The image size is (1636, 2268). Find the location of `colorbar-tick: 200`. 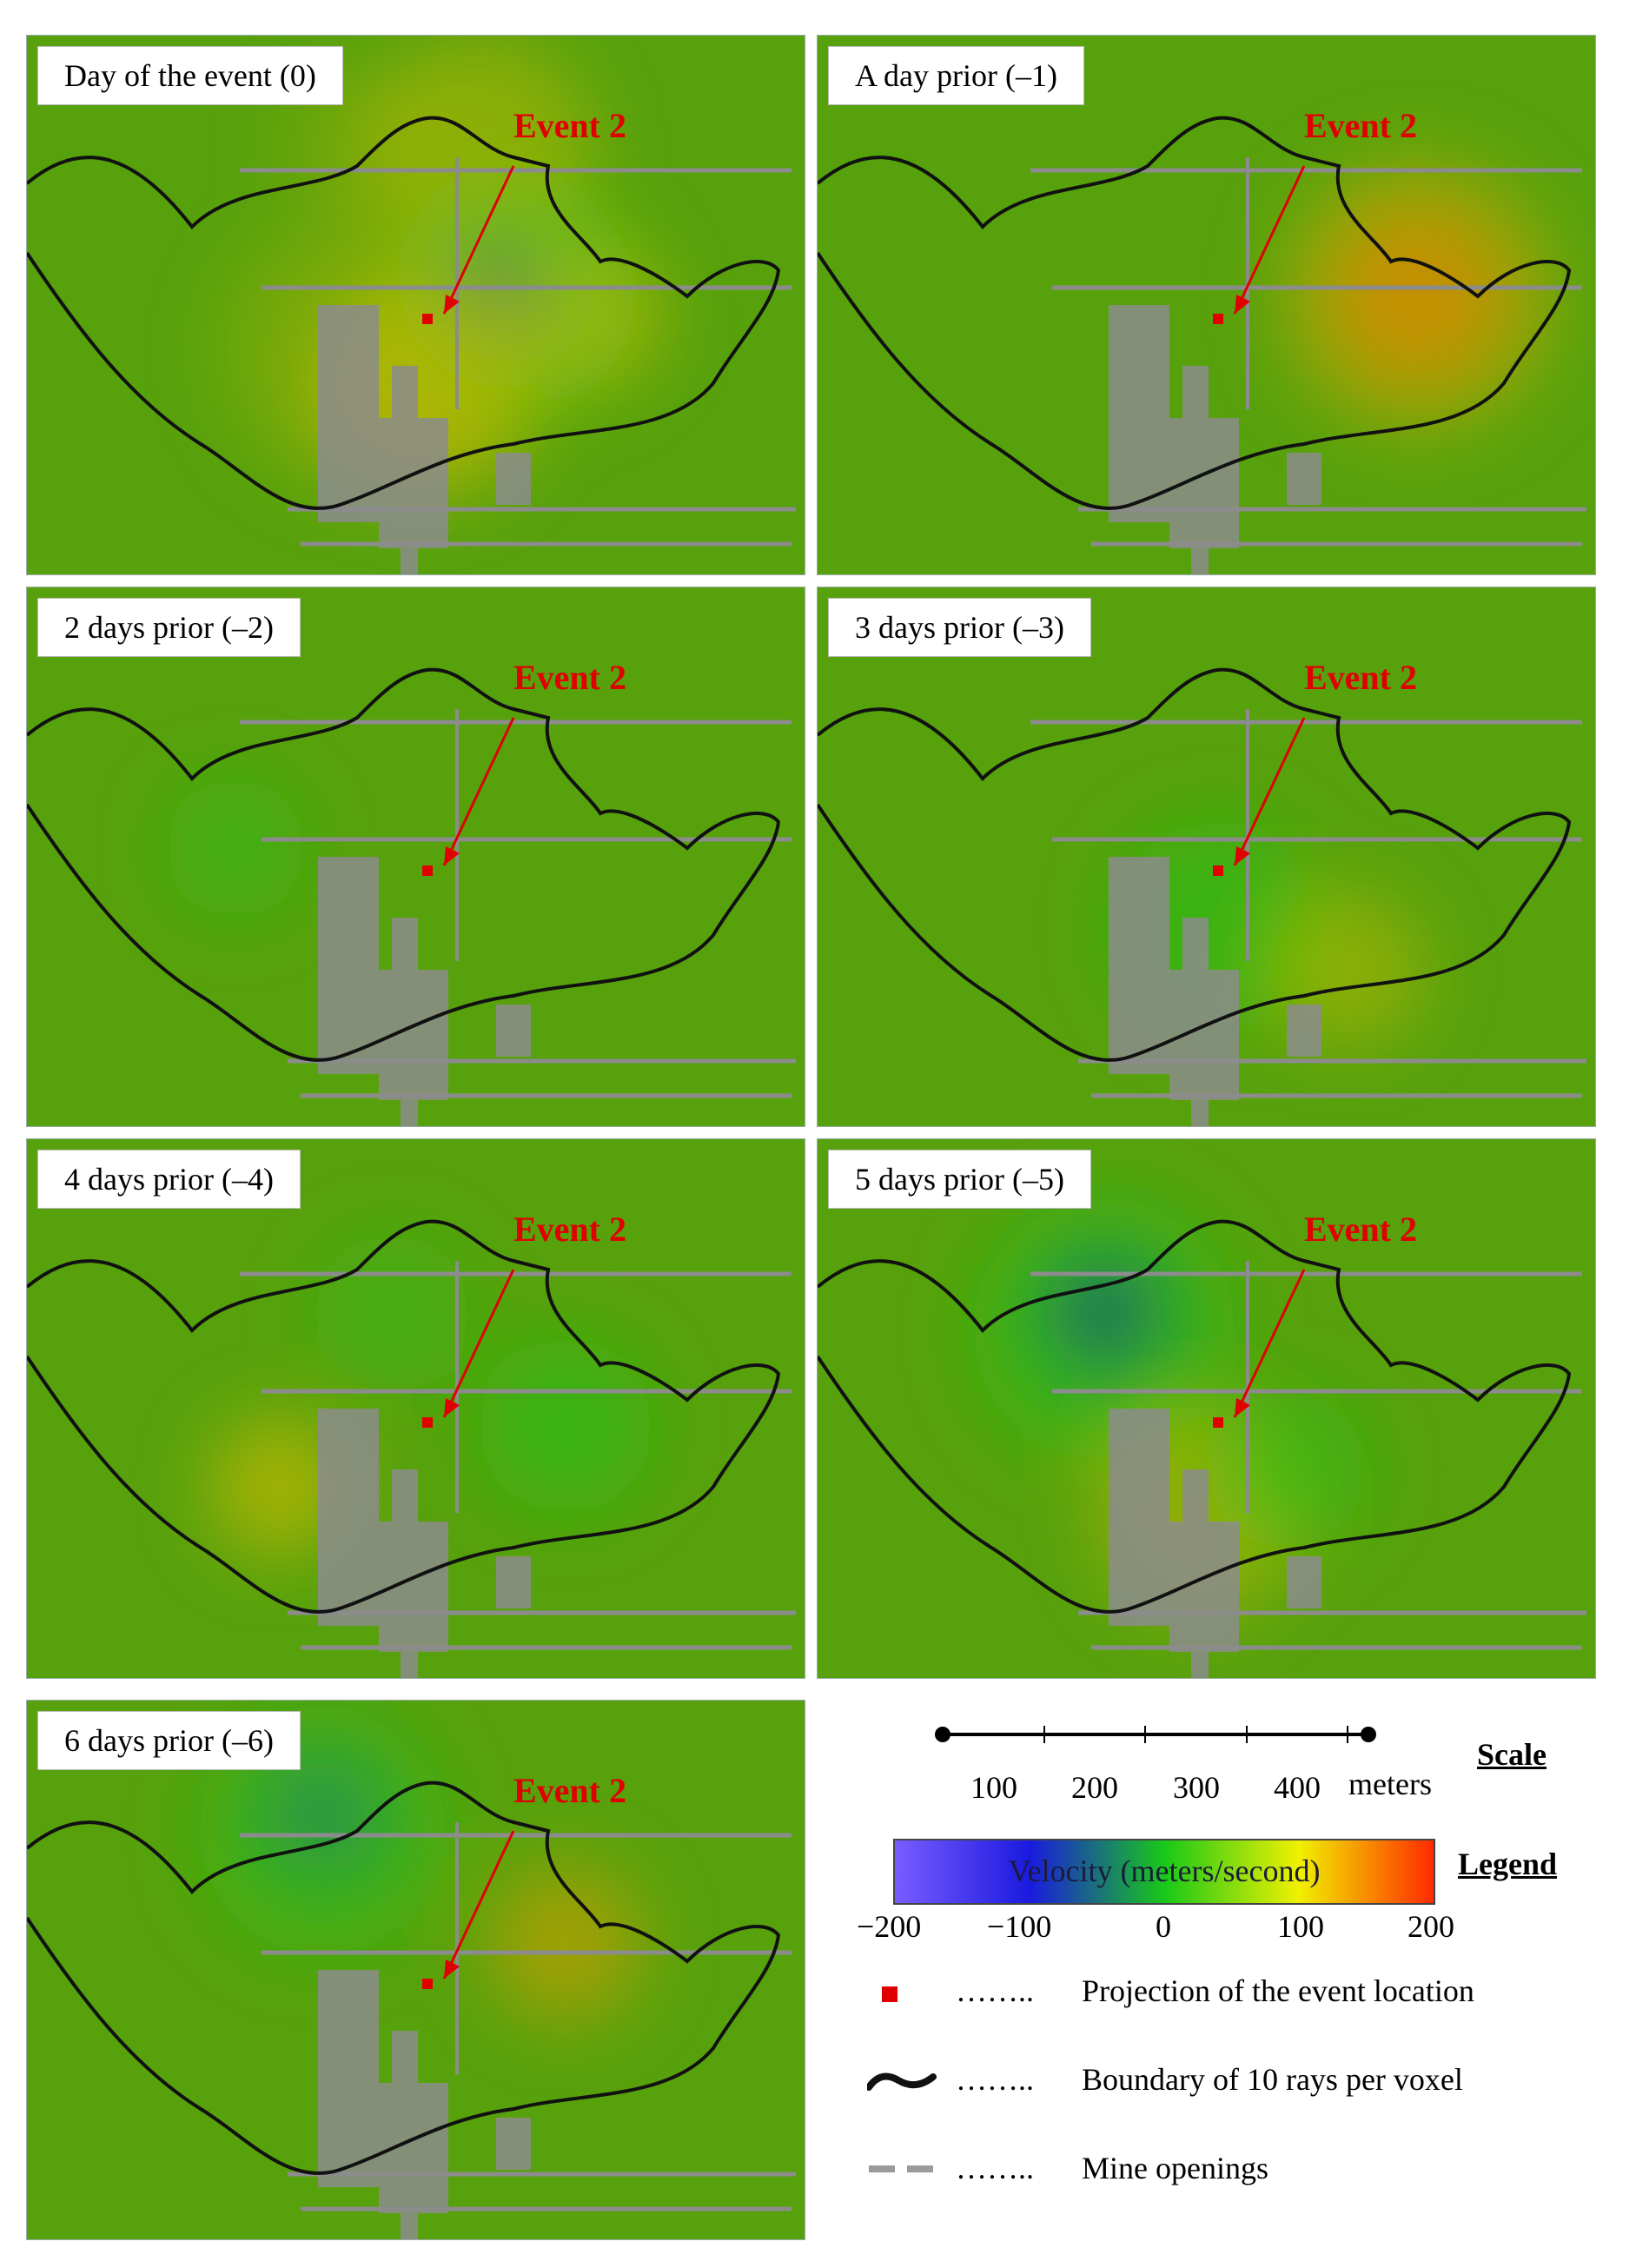

colorbar-tick: 200 is located at coordinates (1430, 1926).